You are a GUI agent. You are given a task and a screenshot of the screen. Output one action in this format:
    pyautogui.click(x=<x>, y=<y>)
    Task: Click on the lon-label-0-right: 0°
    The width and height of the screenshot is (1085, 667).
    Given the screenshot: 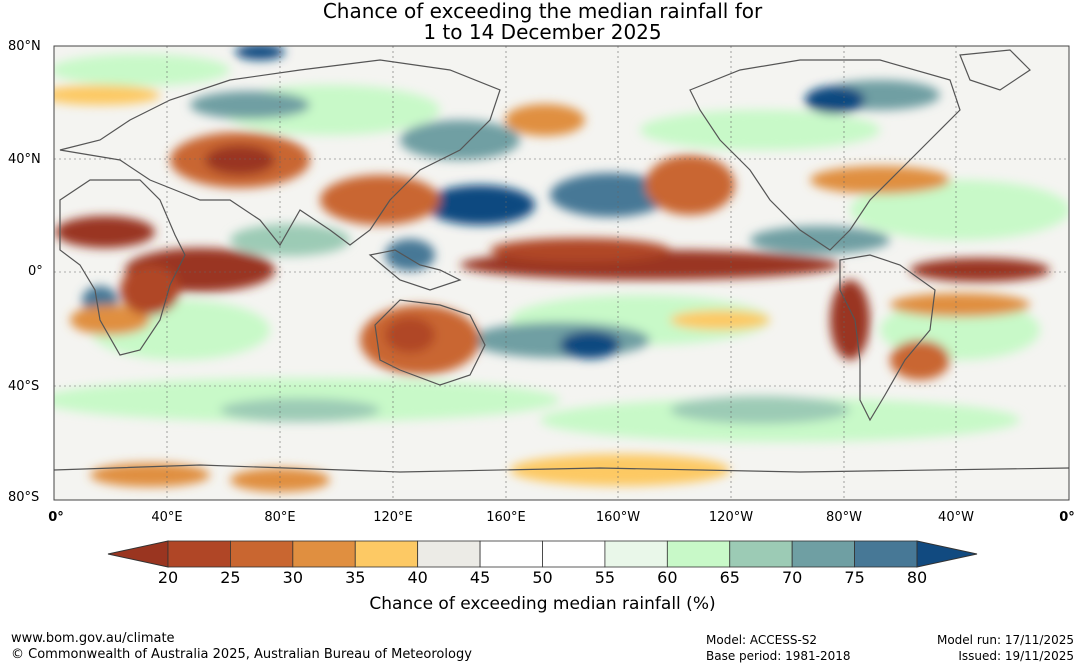 What is the action you would take?
    pyautogui.click(x=1067, y=517)
    